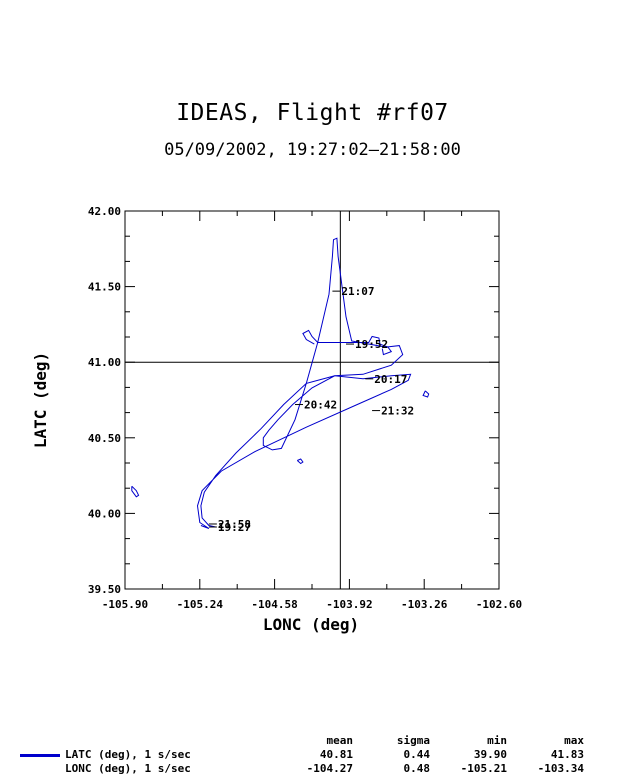 The image size is (625, 780). Describe the element at coordinates (128, 754) in the screenshot. I see `stats-row-name: LATC (deg), 1 s/sec` at that location.